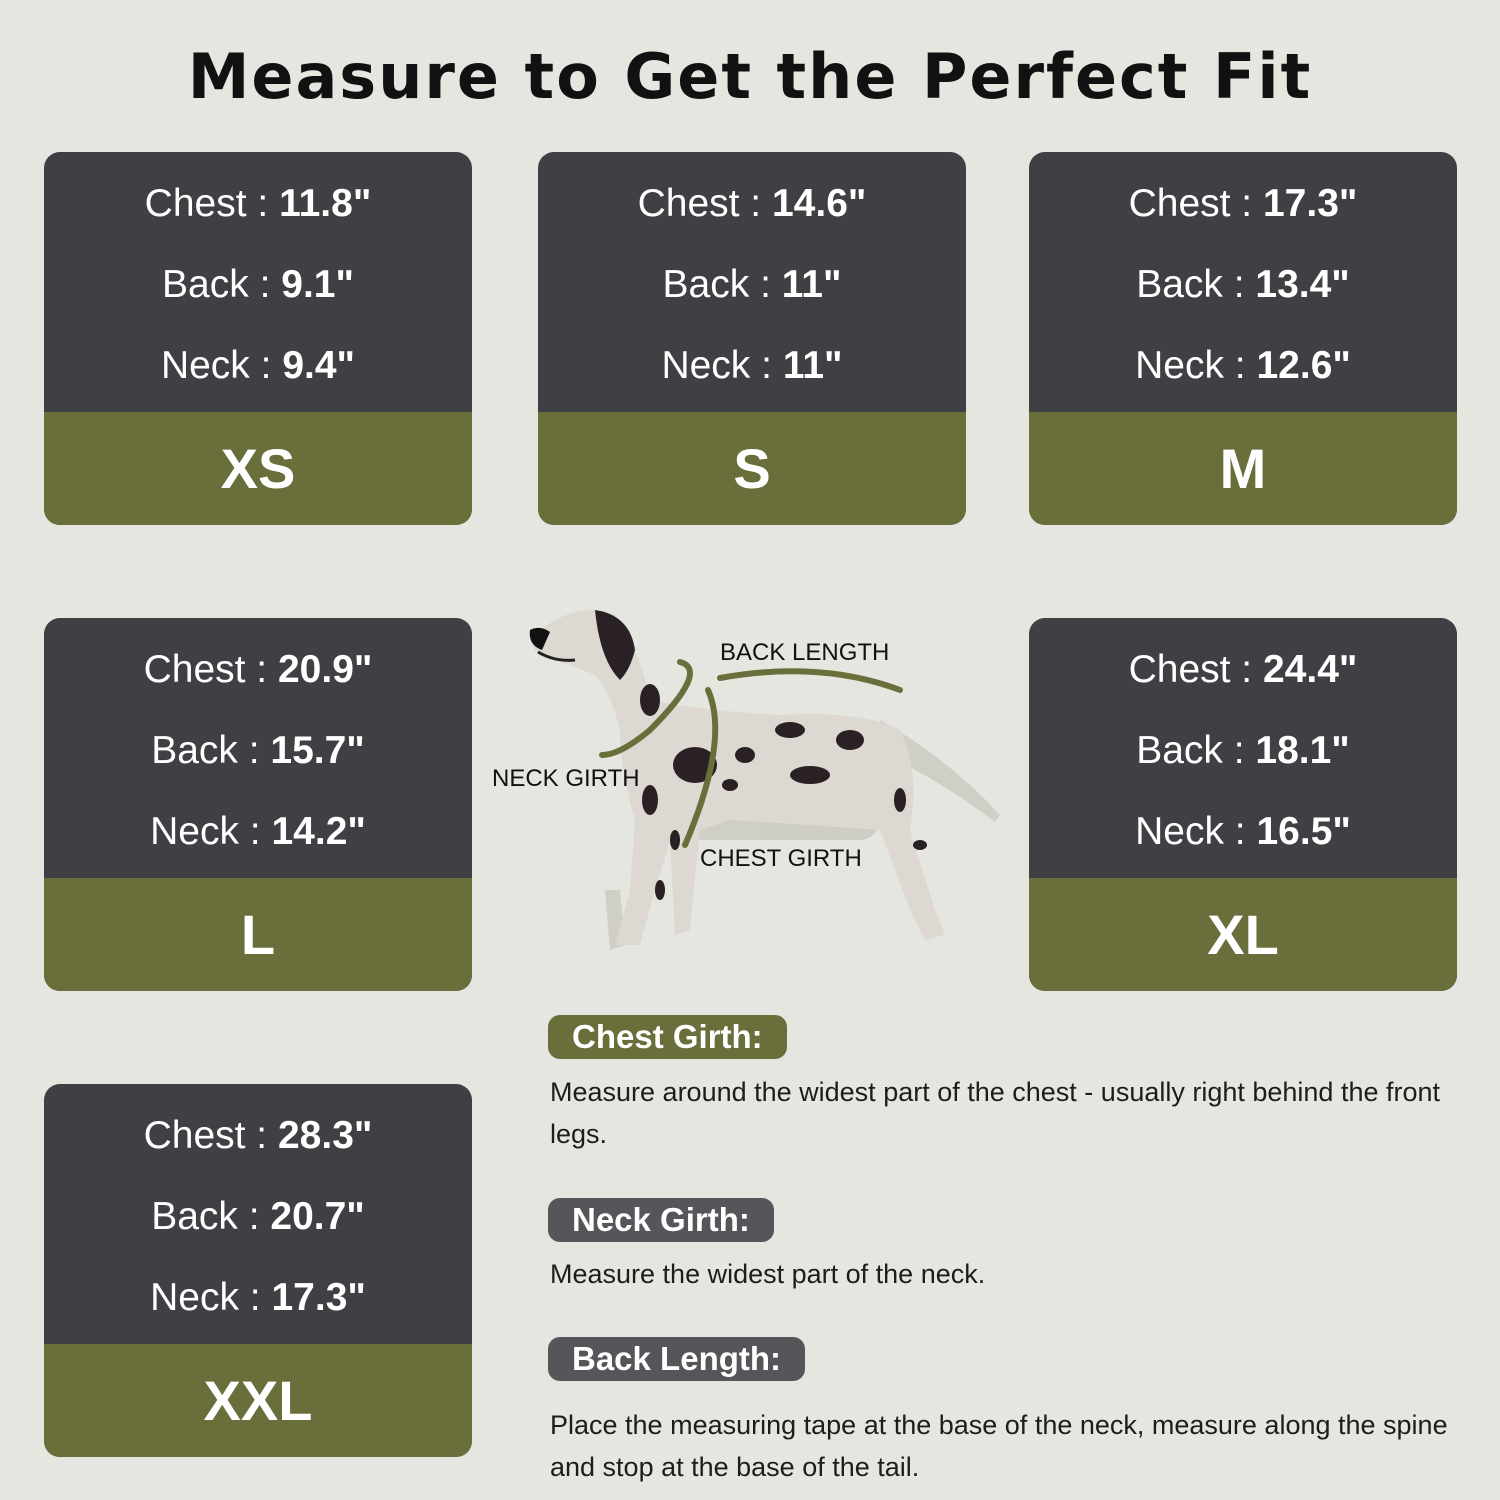 This screenshot has height=1500, width=1500. Describe the element at coordinates (258, 1400) in the screenshot. I see `size-label: XXL` at that location.